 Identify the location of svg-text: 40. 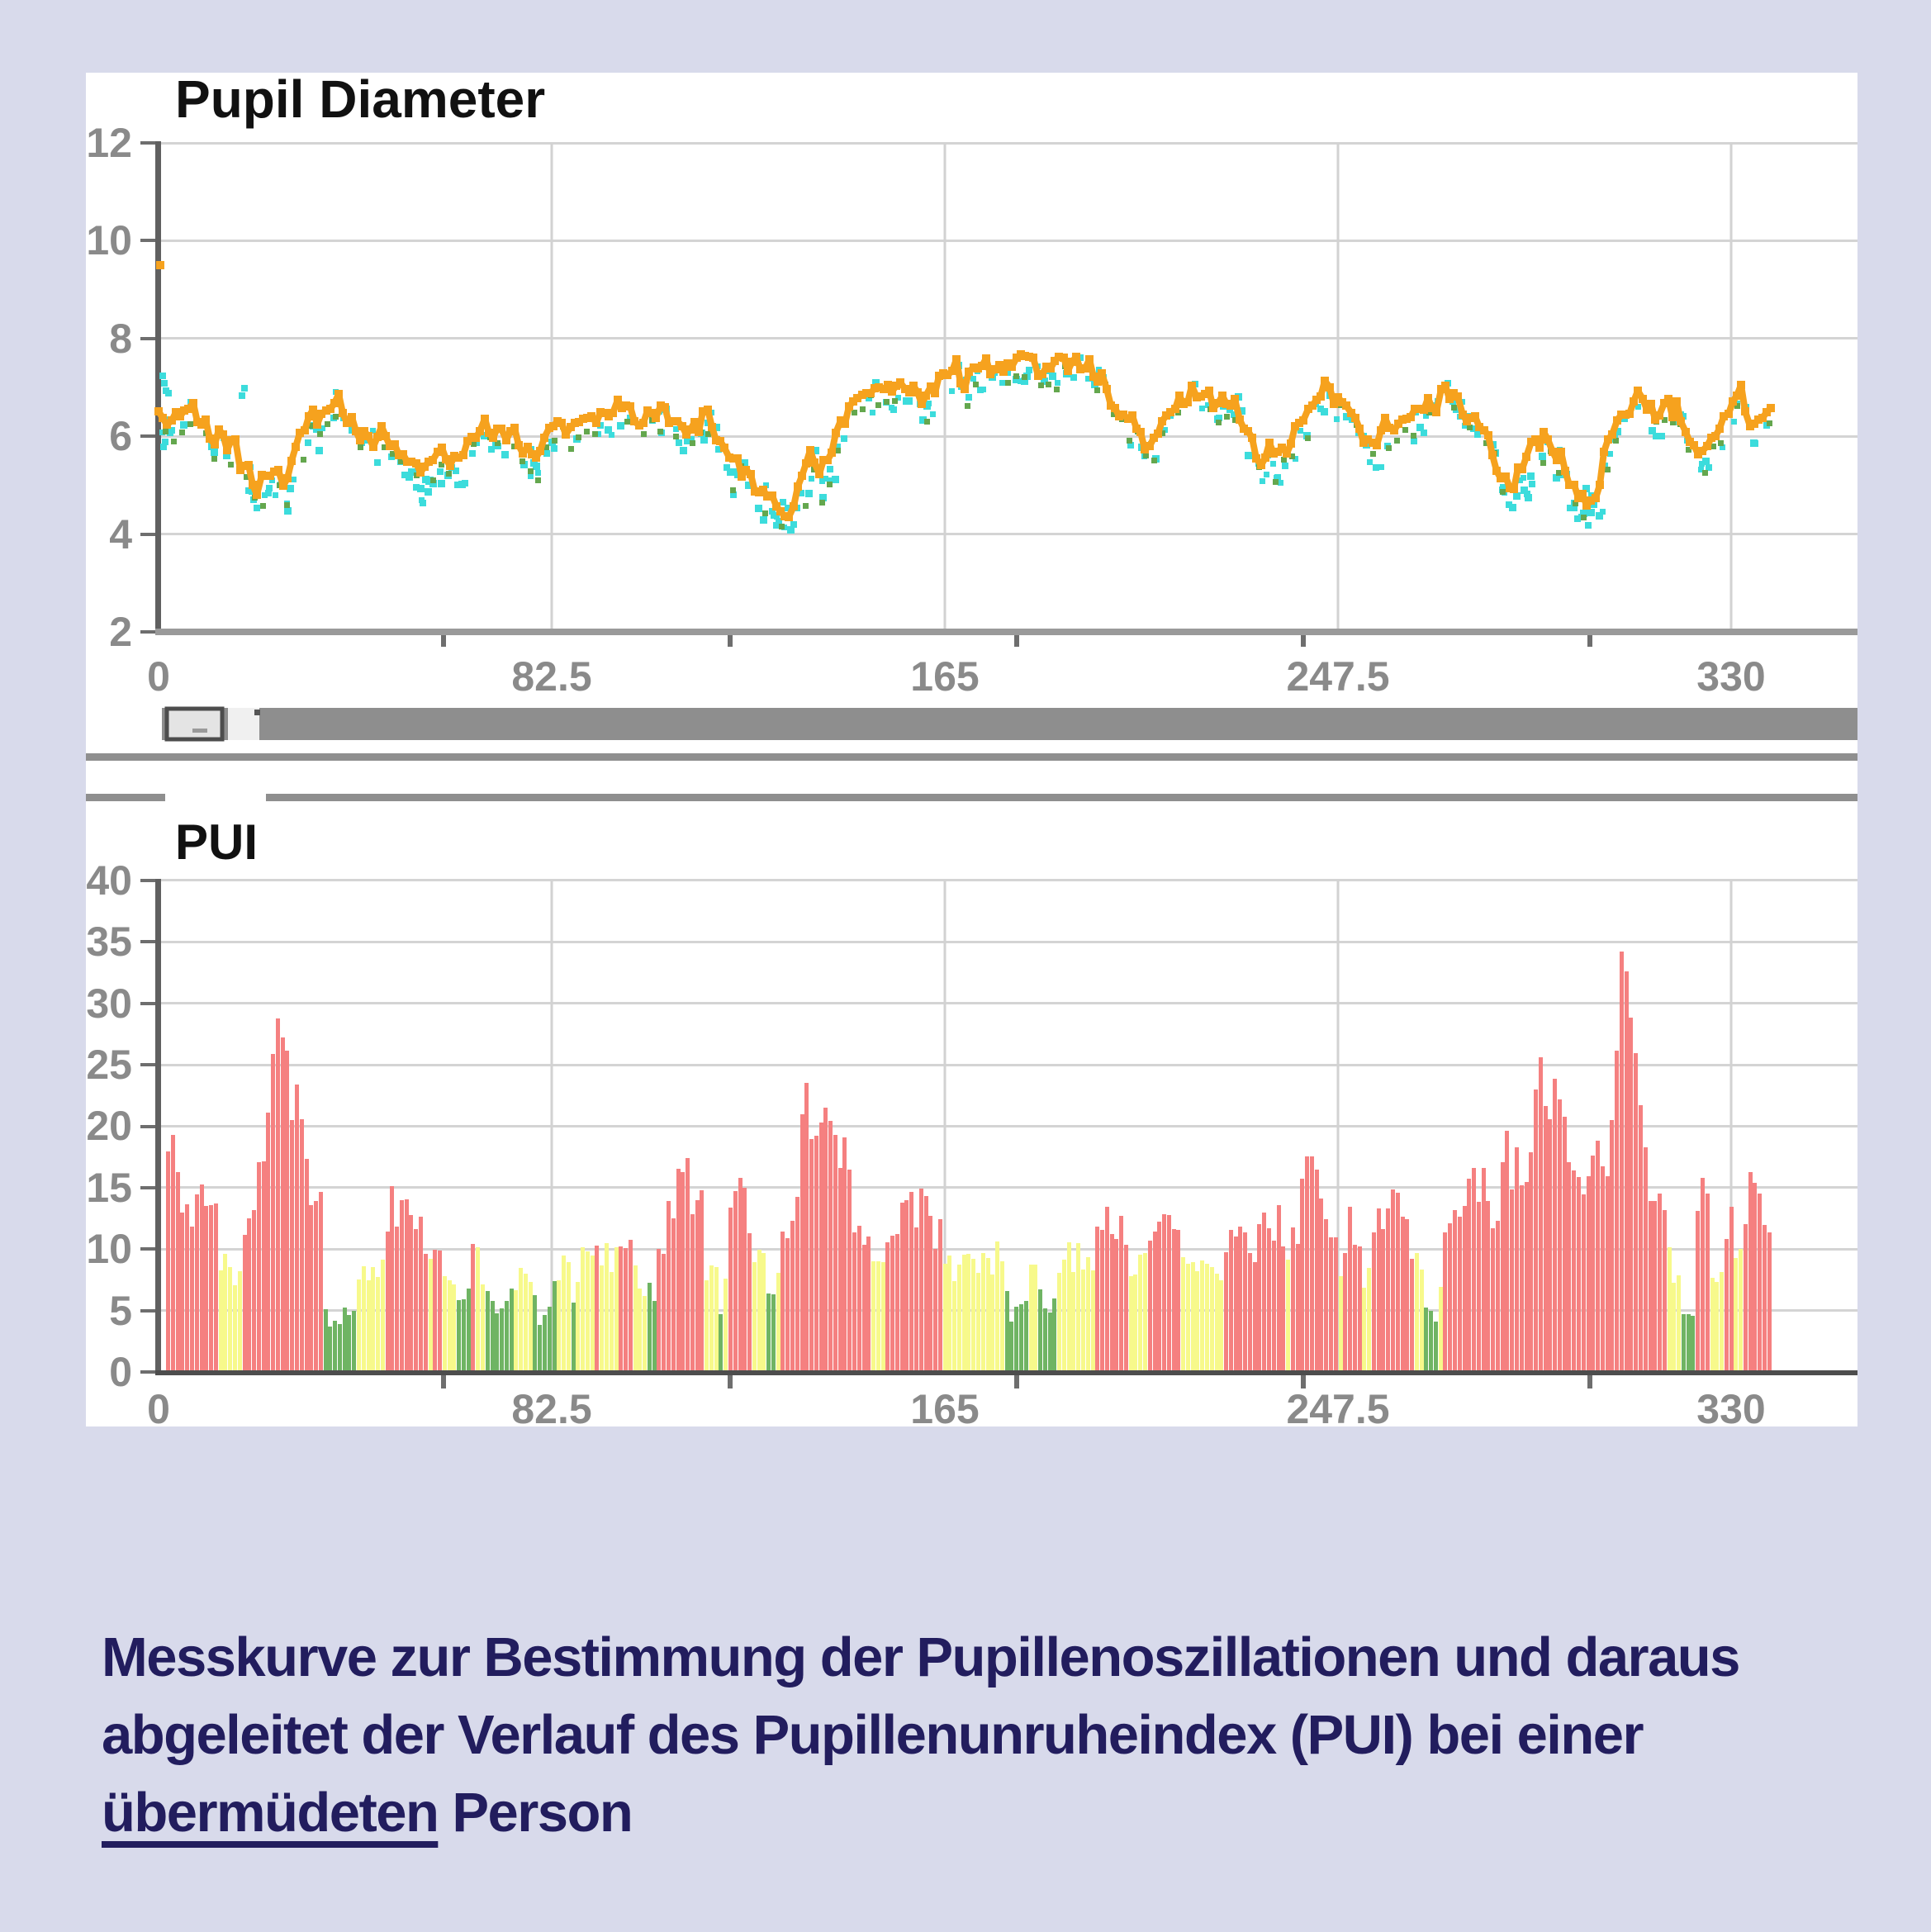
(109, 880).